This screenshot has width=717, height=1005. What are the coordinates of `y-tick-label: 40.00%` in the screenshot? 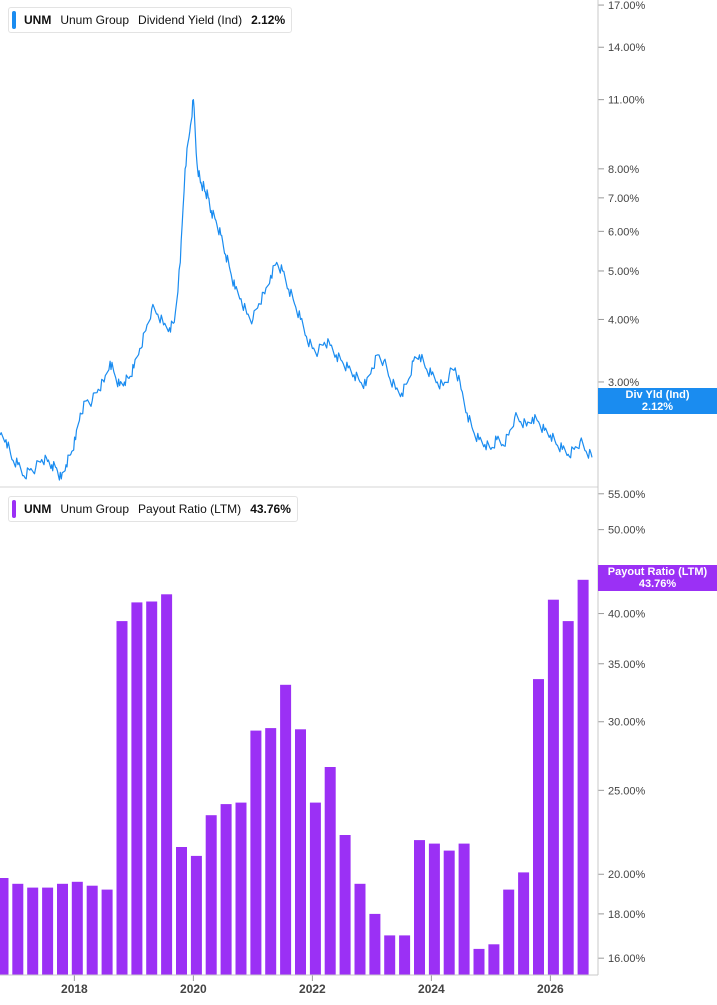 It's located at (627, 615).